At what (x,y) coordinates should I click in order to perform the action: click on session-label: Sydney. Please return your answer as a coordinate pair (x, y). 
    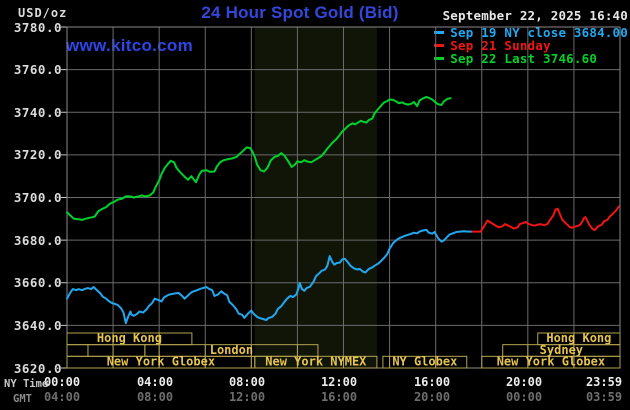
    Looking at the image, I should click on (561, 350).